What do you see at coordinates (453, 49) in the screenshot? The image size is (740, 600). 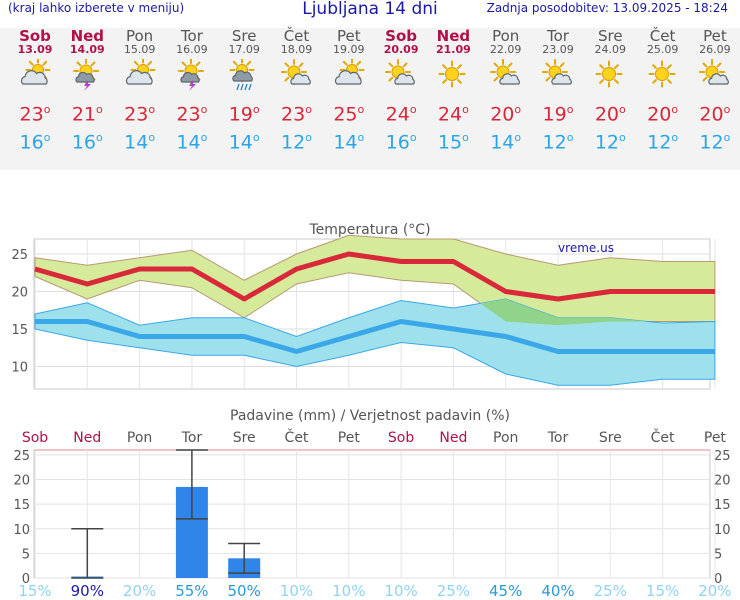 I see `day-date: 21.09` at bounding box center [453, 49].